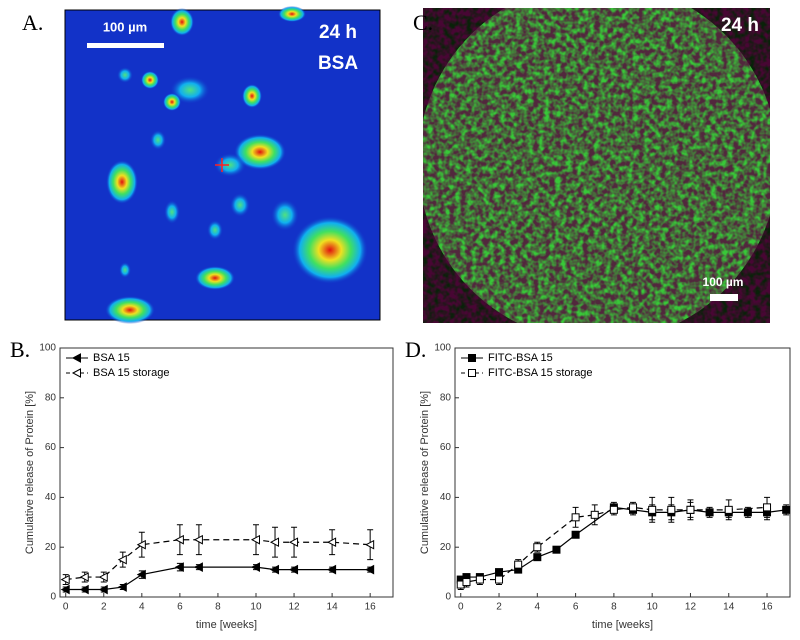 The width and height of the screenshot is (800, 640). I want to click on legend-label: BSA 15, so click(111, 358).